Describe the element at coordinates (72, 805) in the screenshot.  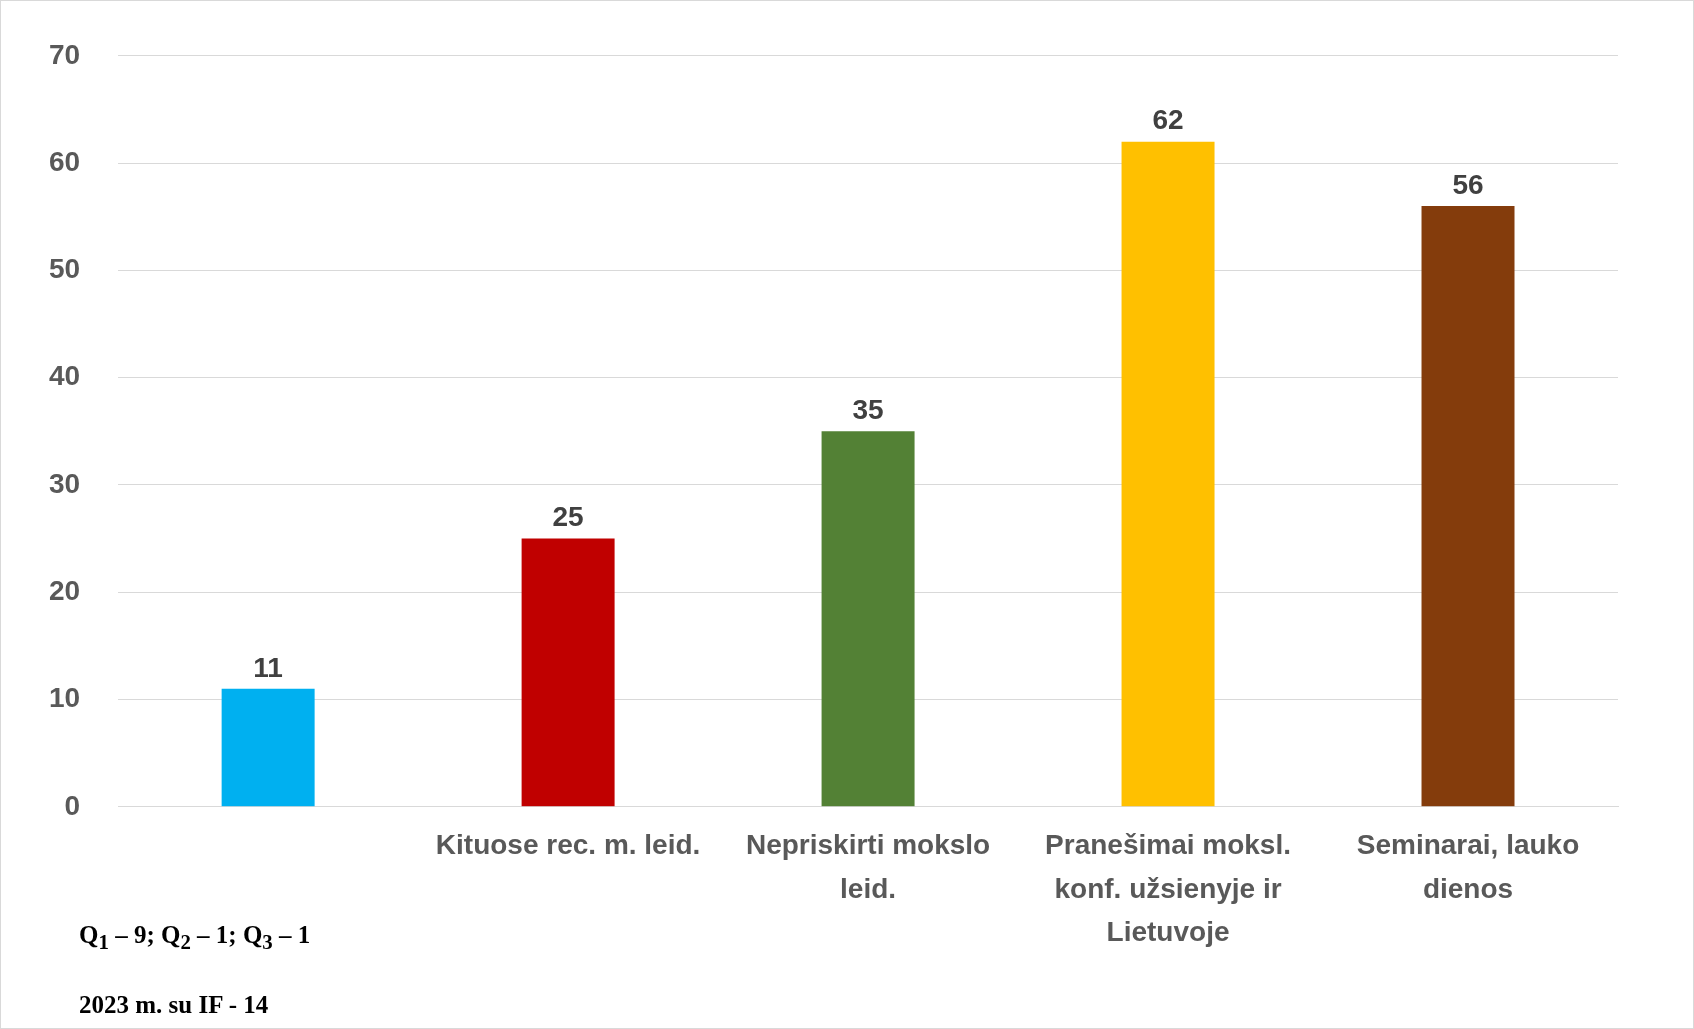
I see `y-tick-label: 0` at that location.